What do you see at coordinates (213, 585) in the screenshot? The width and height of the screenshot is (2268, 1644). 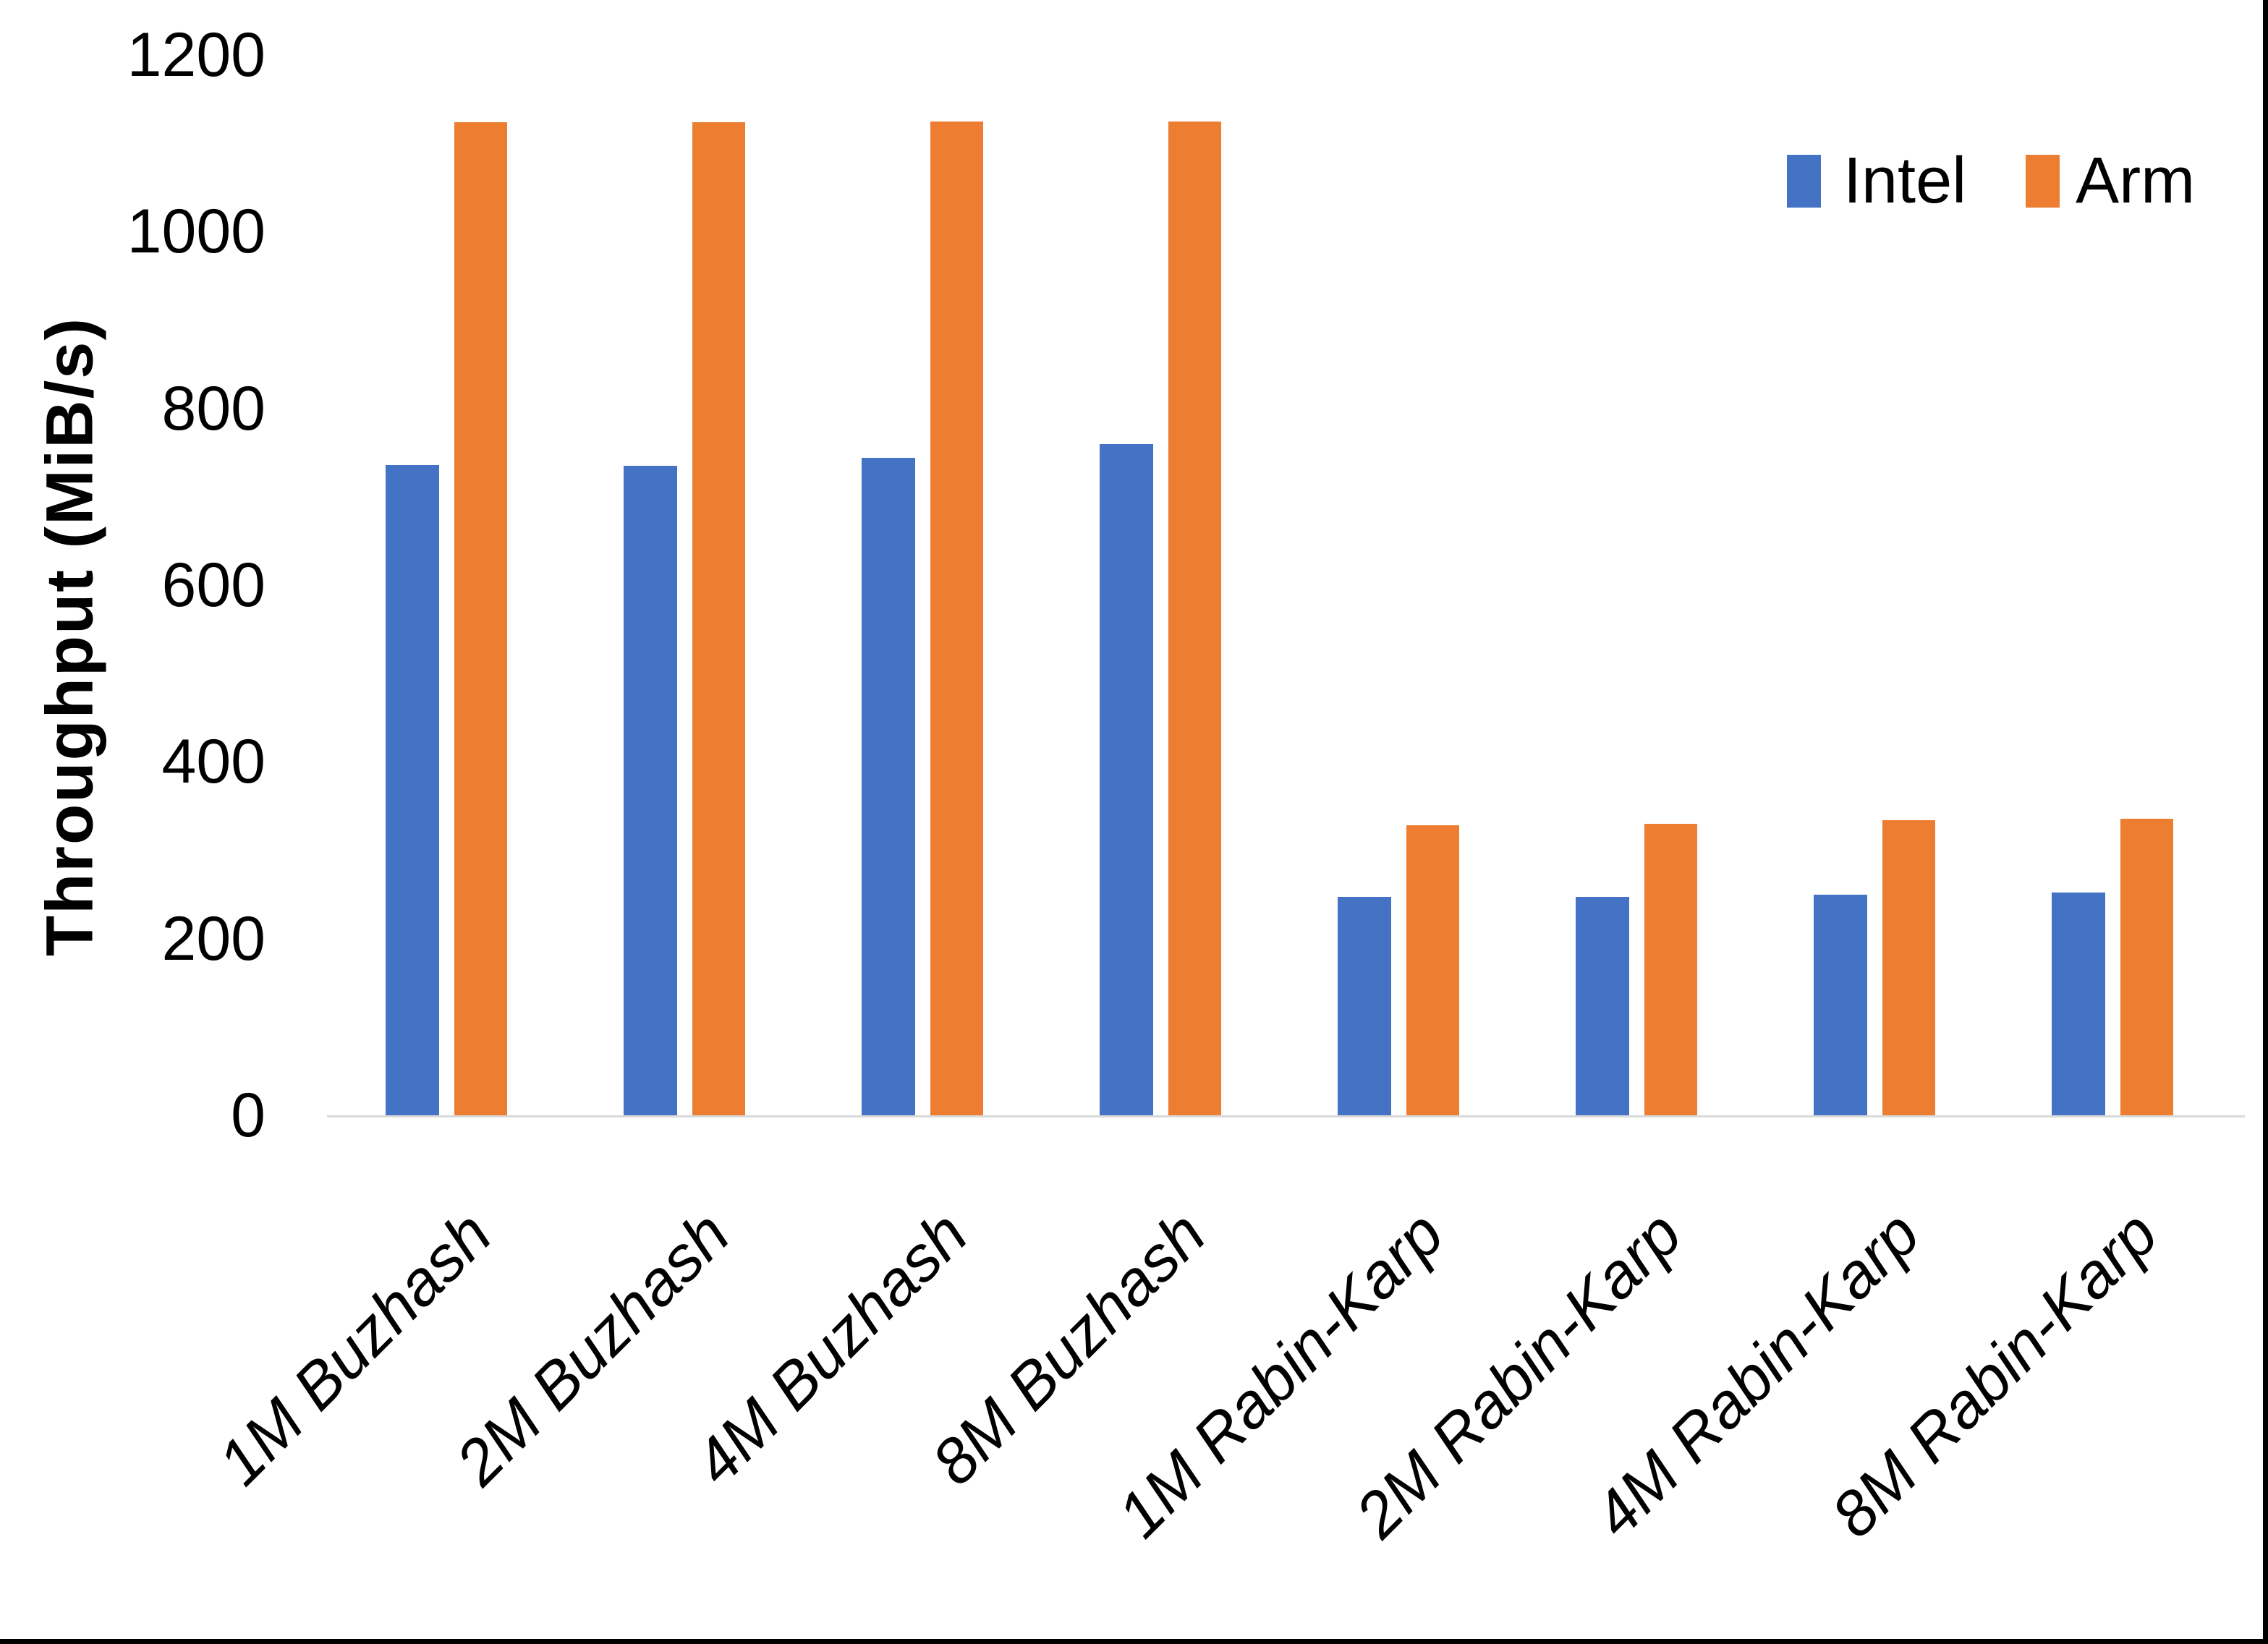 I see `y-tick-label: 600` at bounding box center [213, 585].